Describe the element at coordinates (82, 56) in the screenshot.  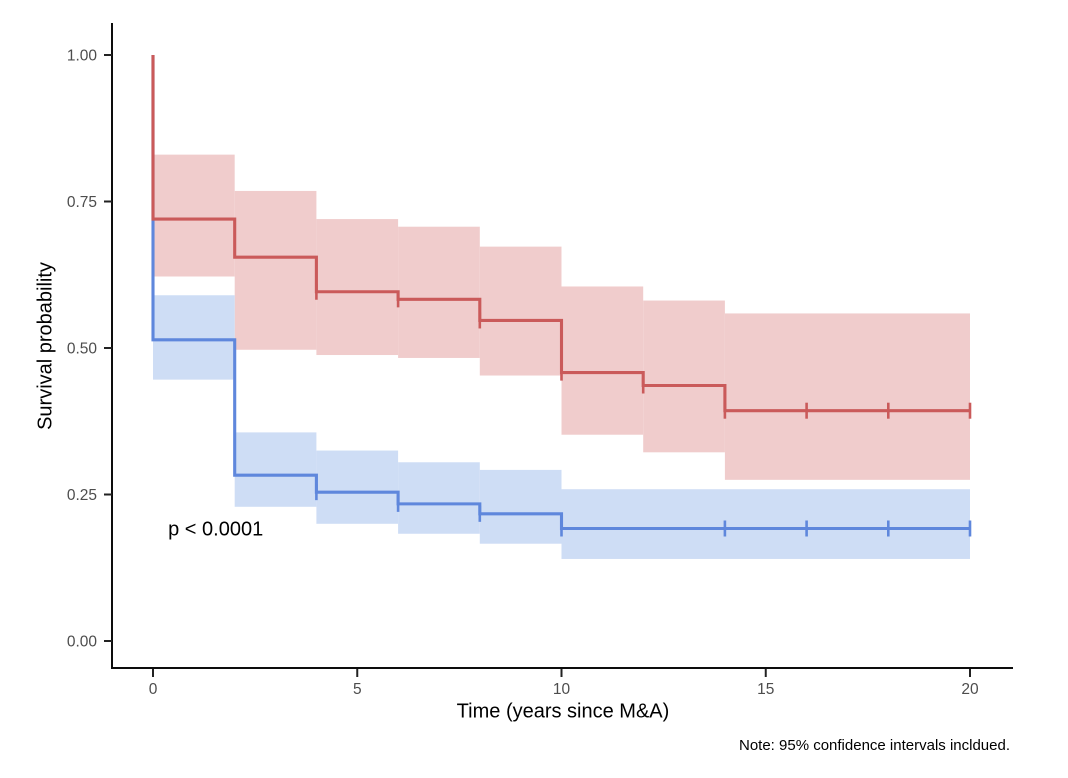
I see `y-tick-label: 1.00` at that location.